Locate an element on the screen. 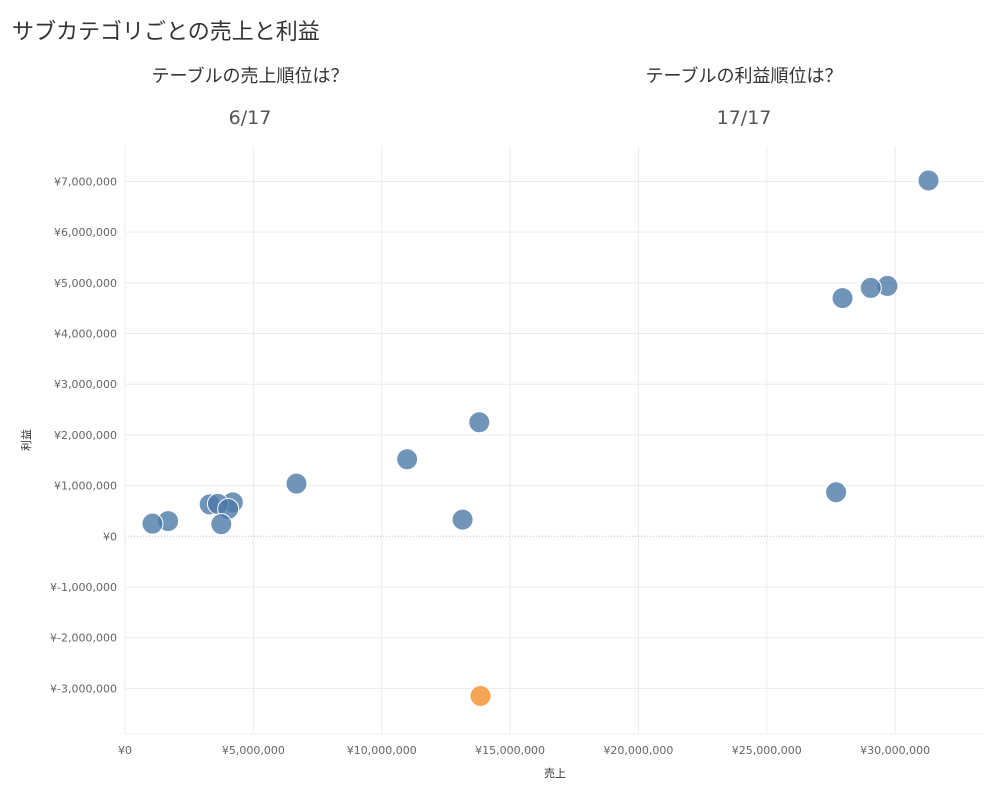  y-tick-label: ¥0 is located at coordinates (110, 536).